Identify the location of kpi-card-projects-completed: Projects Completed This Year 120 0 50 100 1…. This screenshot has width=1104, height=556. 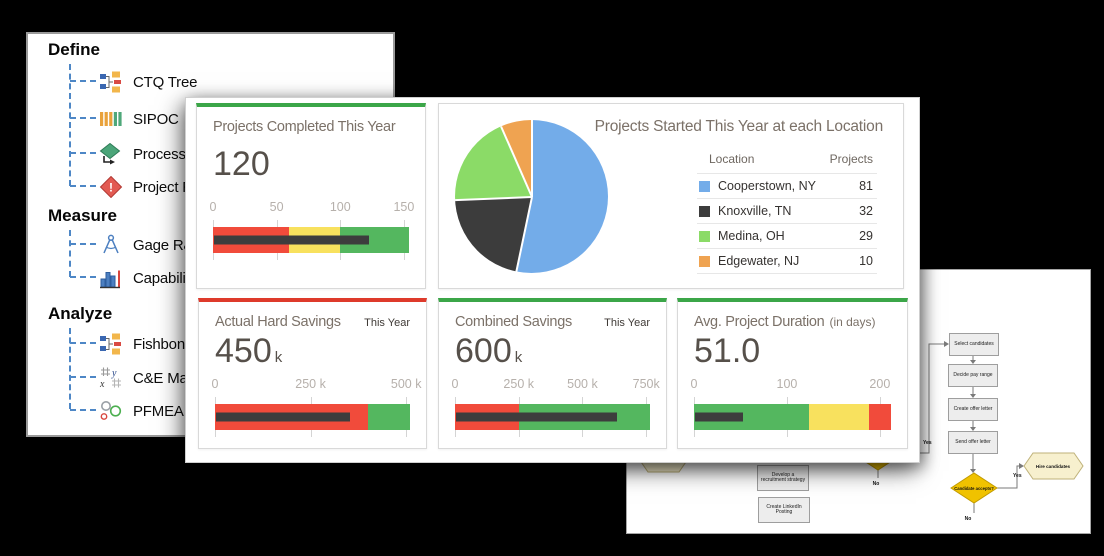
(311, 196).